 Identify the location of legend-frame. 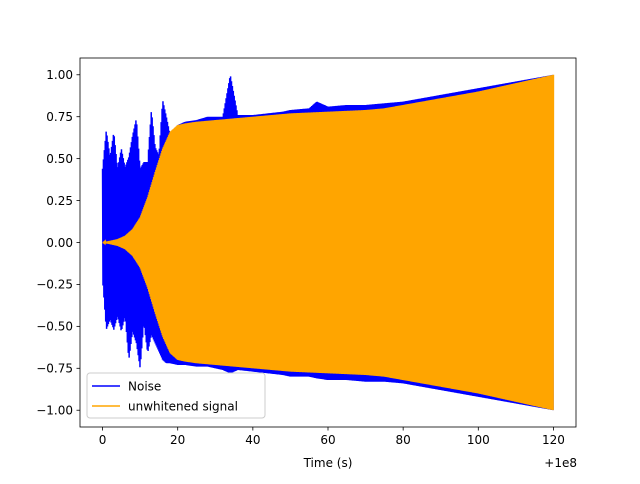
(176, 395).